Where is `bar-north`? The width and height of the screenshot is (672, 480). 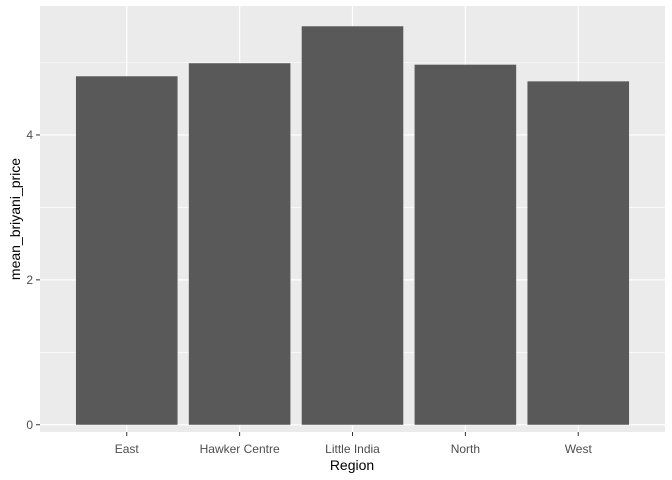
bar-north is located at coordinates (465, 244).